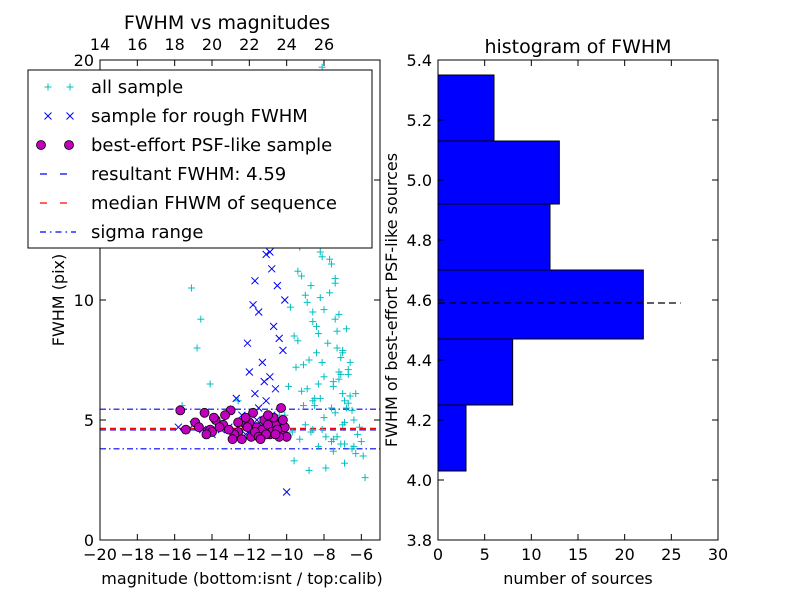 The image size is (800, 600). I want to click on x-tick-label: −6, so click(362, 554).